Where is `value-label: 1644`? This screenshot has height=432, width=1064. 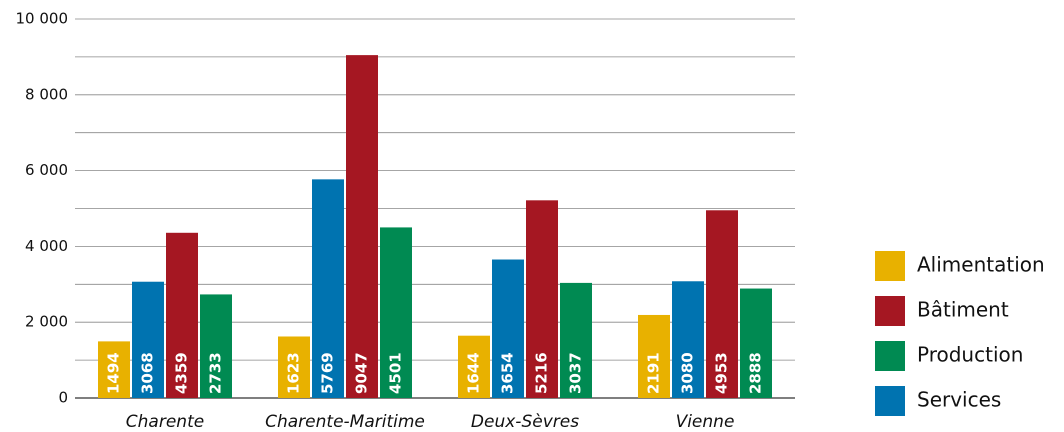 value-label: 1644 is located at coordinates (474, 373).